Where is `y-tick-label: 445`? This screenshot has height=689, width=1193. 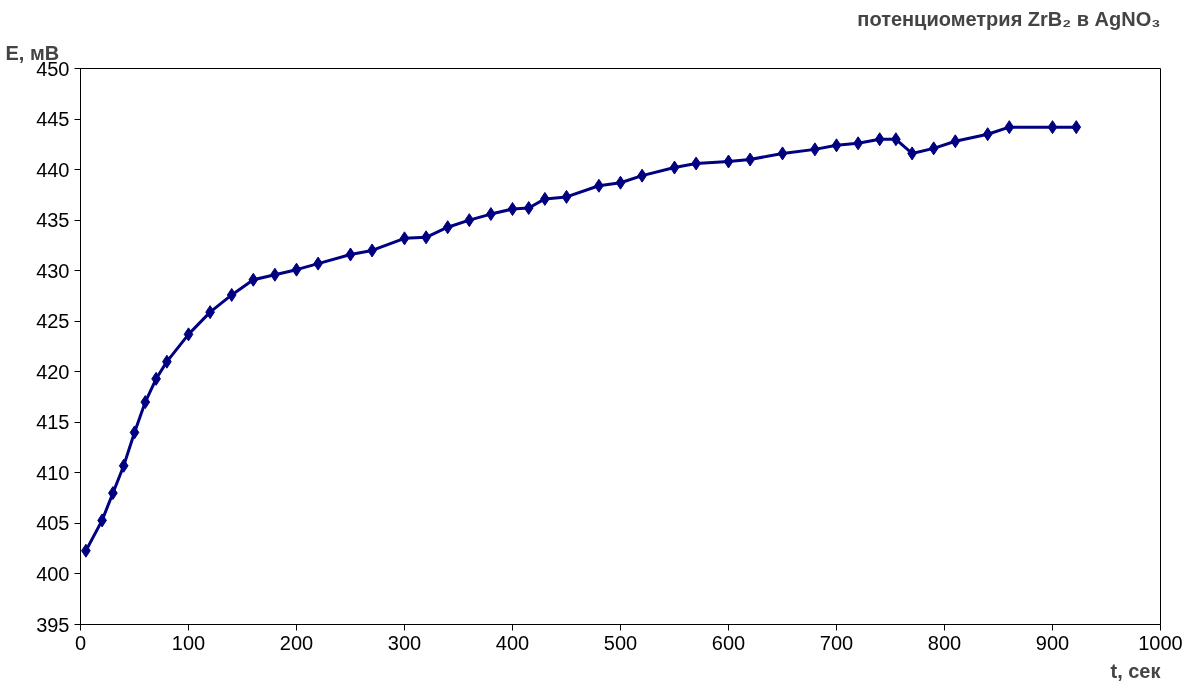 y-tick-label: 445 is located at coordinates (53, 119).